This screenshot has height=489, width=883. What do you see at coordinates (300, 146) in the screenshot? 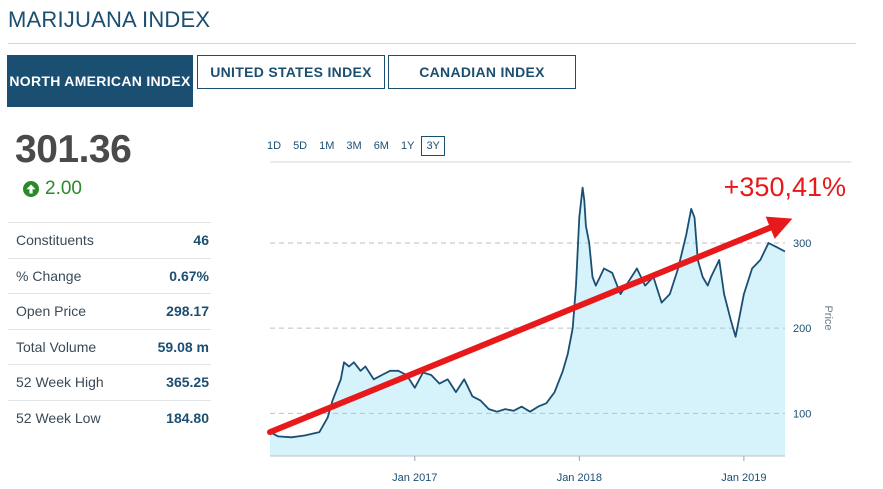
I see `range-5d-button: 5D` at bounding box center [300, 146].